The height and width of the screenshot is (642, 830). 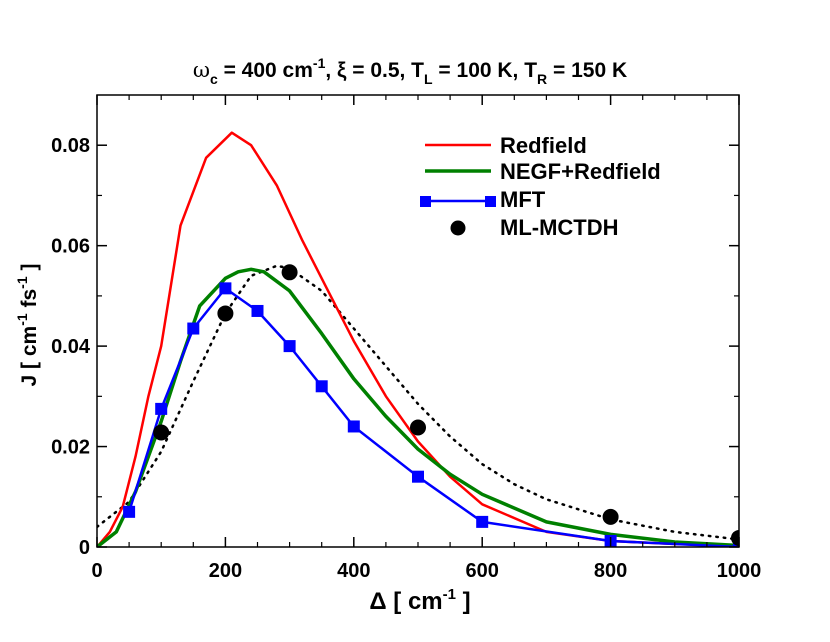 I want to click on title-part4: = 150 K, so click(x=587, y=70).